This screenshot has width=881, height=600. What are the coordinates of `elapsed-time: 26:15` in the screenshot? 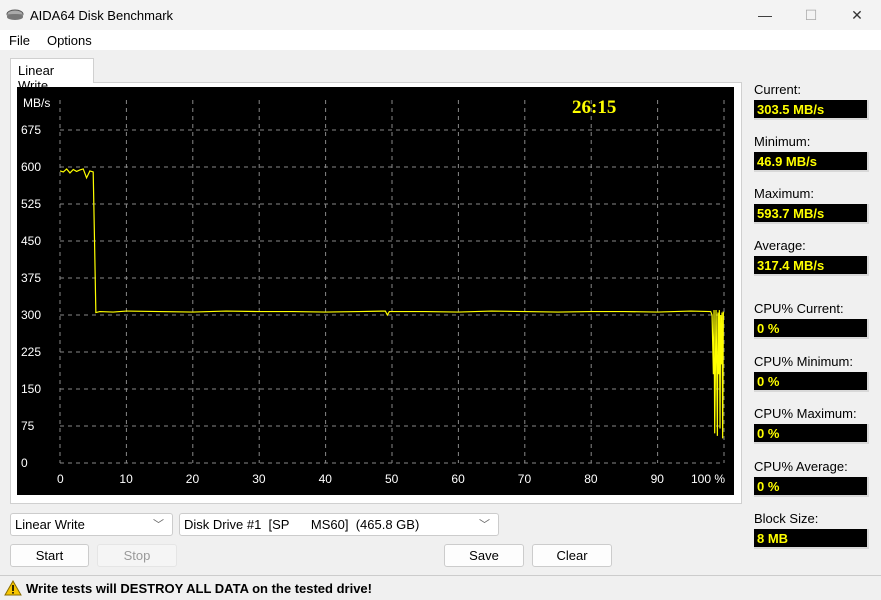 It's located at (594, 107).